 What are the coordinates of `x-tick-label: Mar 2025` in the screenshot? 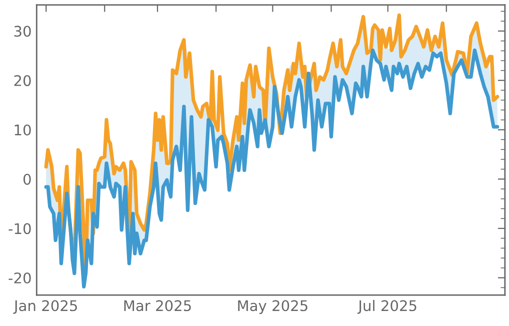 It's located at (157, 306).